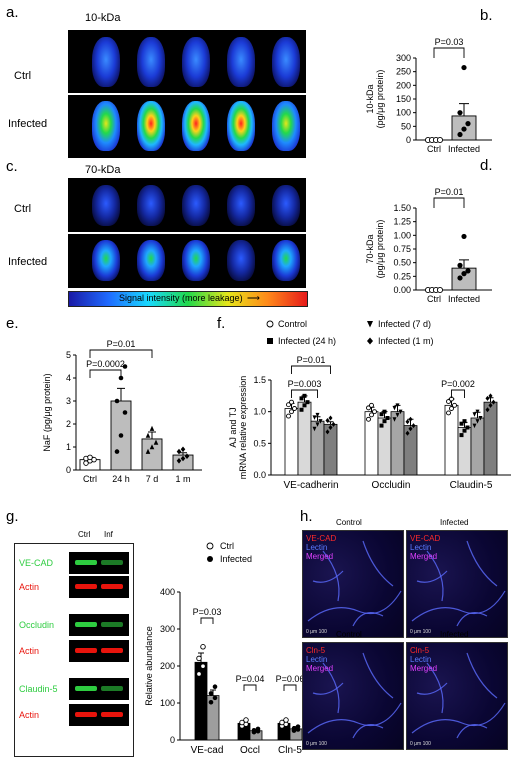 The image size is (531, 765). I want to click on x-tick-label: Occludin, so click(391, 485).